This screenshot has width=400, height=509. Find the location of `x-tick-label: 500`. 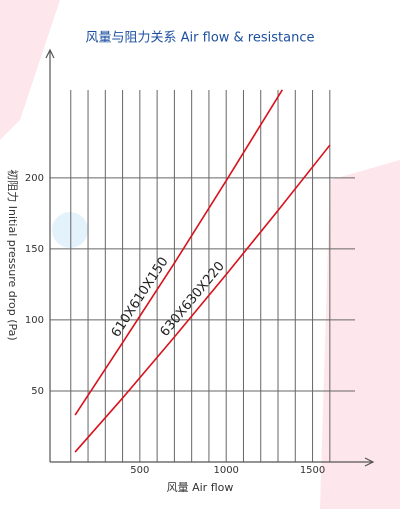

x-tick-label: 500 is located at coordinates (139, 470).